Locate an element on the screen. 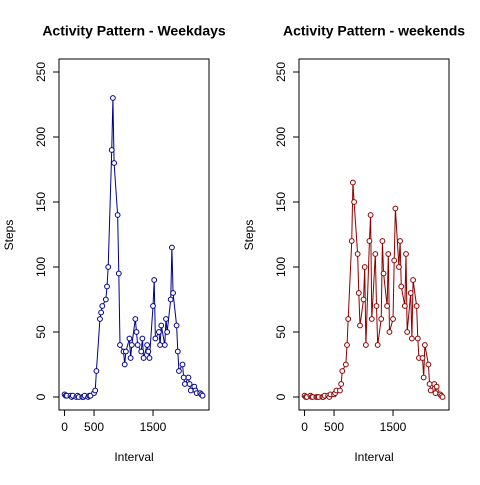  series-line is located at coordinates (373, 290).